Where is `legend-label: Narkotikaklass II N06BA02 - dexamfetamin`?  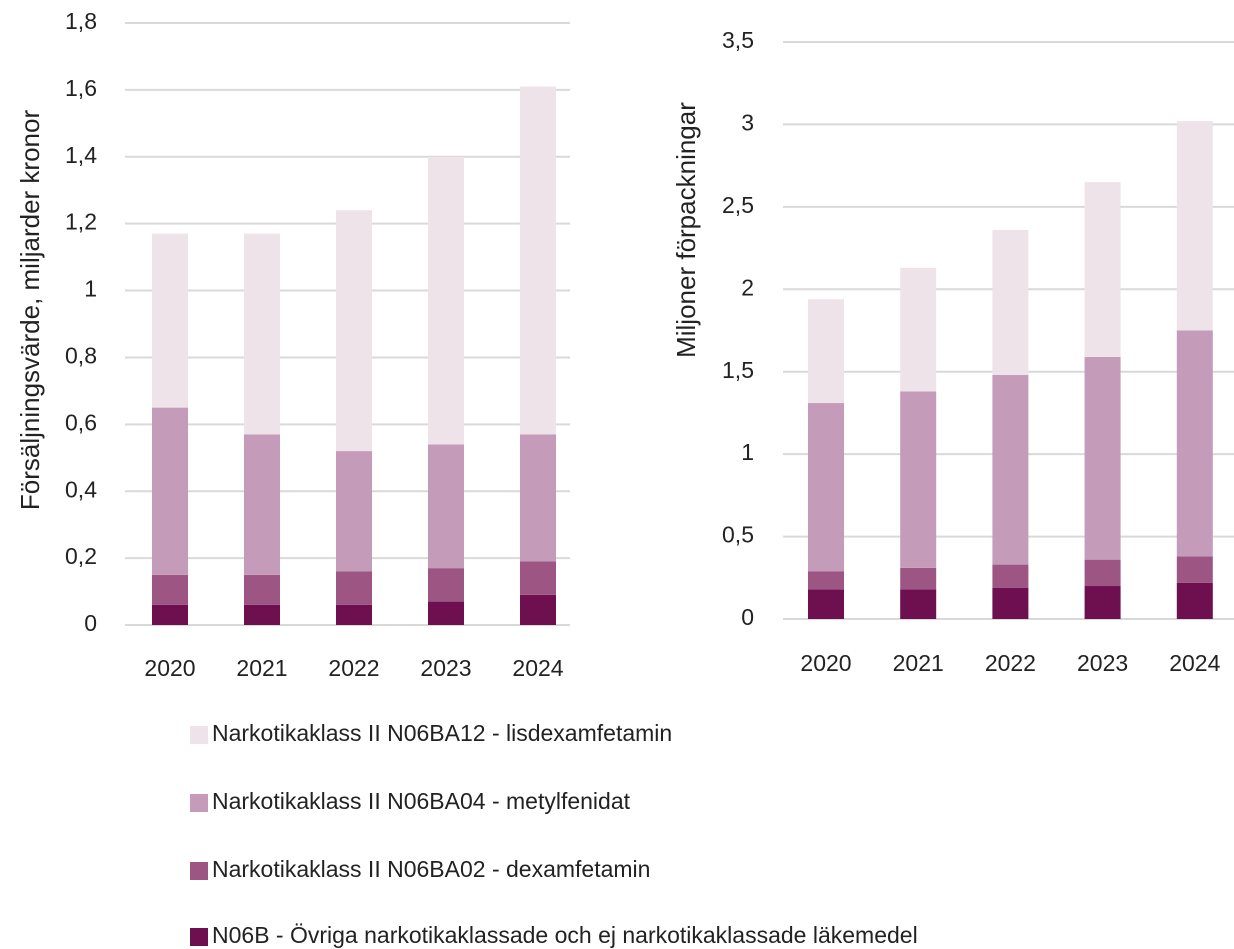
legend-label: Narkotikaklass II N06BA02 - dexamfetamin is located at coordinates (431, 869).